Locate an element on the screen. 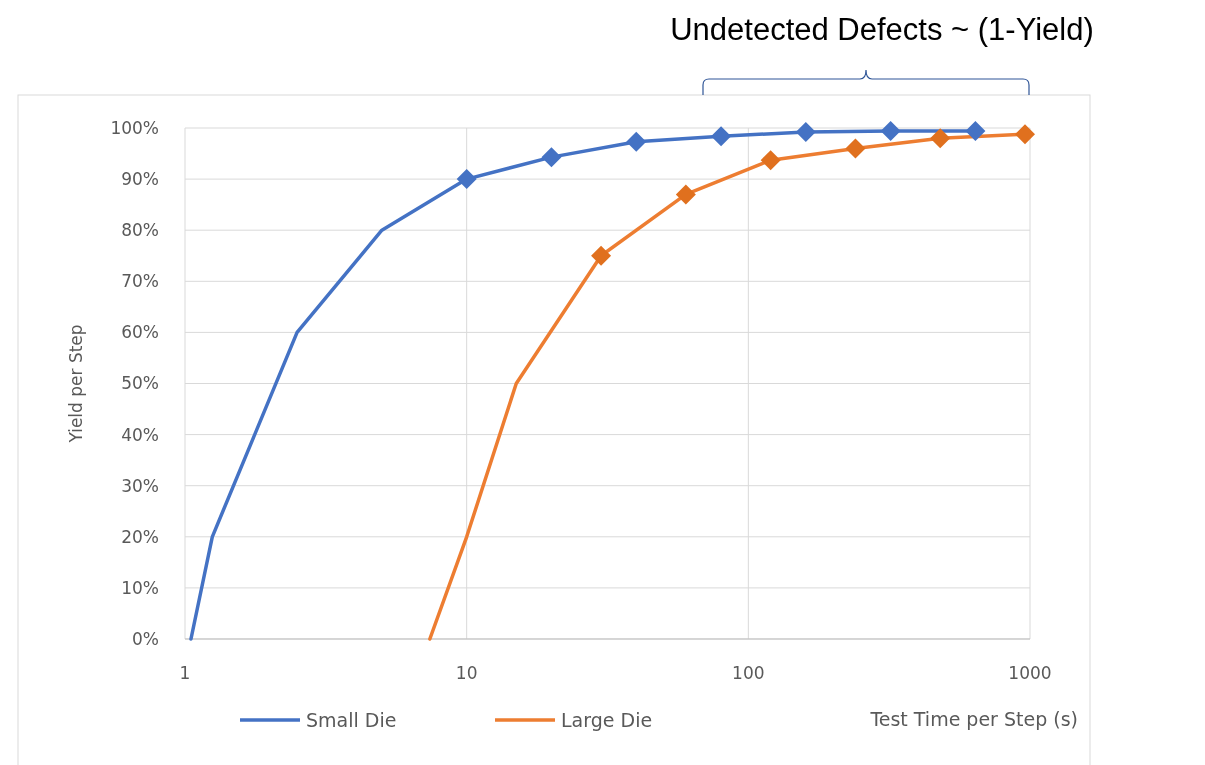 The height and width of the screenshot is (765, 1205). y-tick-label: 0% is located at coordinates (145, 638).